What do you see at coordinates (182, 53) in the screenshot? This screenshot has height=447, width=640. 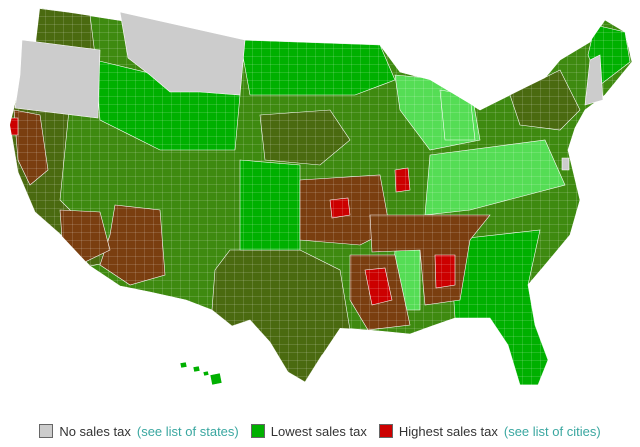 I see `montana-no-tax` at bounding box center [182, 53].